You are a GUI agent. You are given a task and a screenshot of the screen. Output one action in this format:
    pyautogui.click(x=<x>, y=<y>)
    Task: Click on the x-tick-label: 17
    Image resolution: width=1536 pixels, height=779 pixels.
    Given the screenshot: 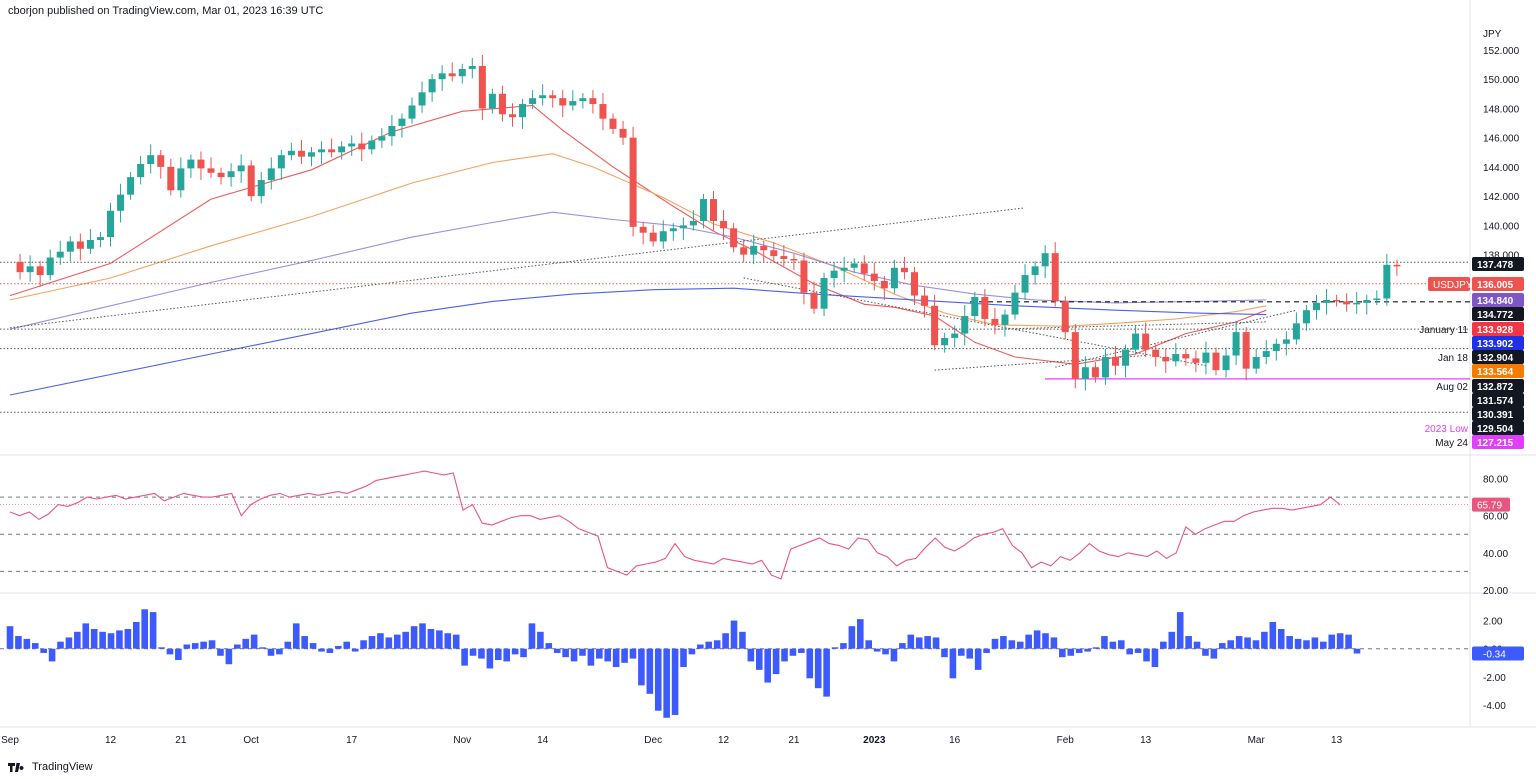 What is the action you would take?
    pyautogui.click(x=352, y=740)
    